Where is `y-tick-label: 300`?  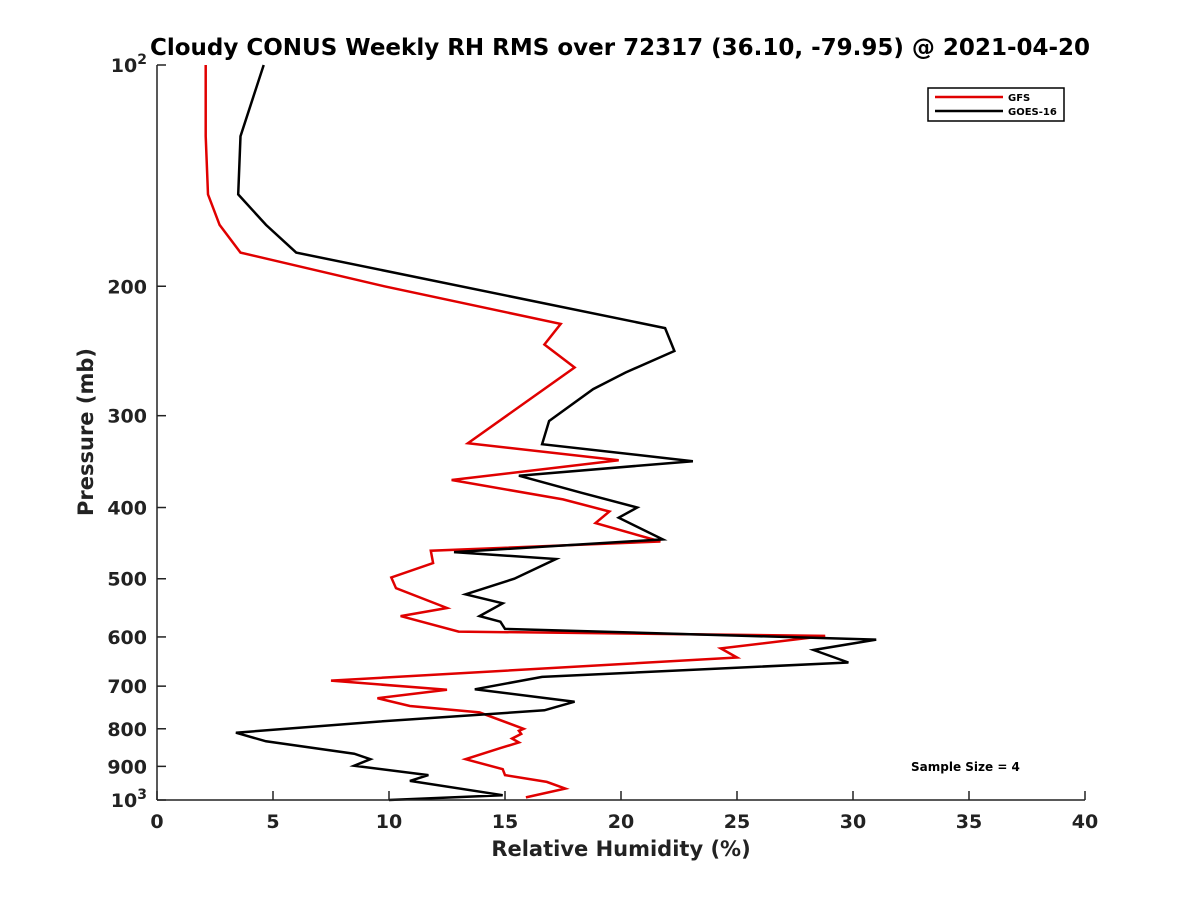 y-tick-label: 300 is located at coordinates (127, 417).